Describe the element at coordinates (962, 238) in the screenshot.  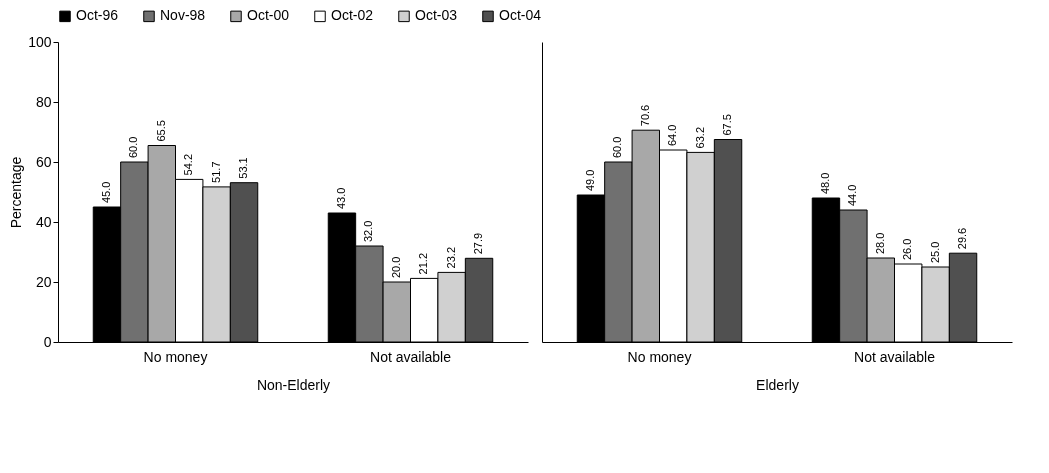
I see `data-label: 29.6` at that location.